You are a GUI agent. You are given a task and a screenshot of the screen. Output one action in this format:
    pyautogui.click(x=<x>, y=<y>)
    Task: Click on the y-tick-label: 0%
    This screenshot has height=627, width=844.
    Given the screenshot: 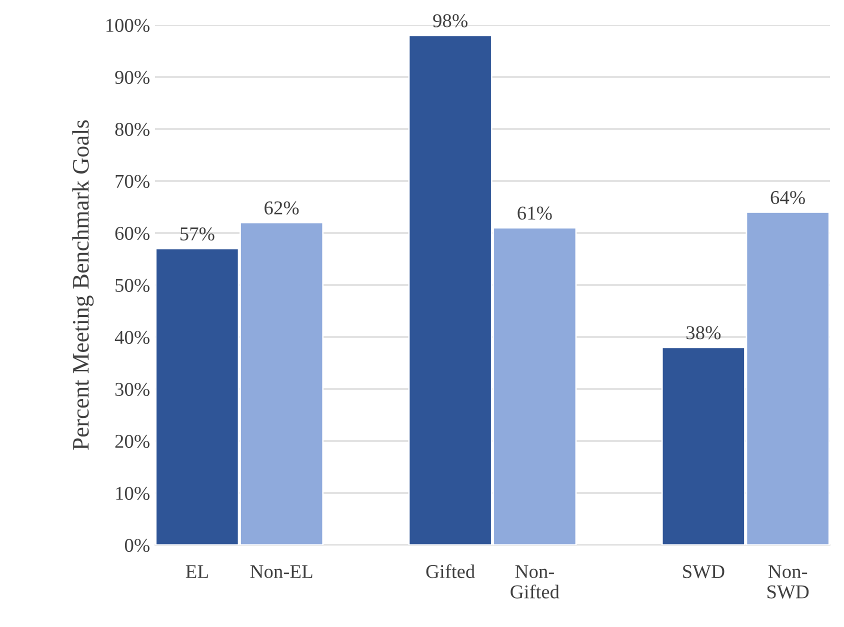 What is the action you would take?
    pyautogui.click(x=137, y=545)
    